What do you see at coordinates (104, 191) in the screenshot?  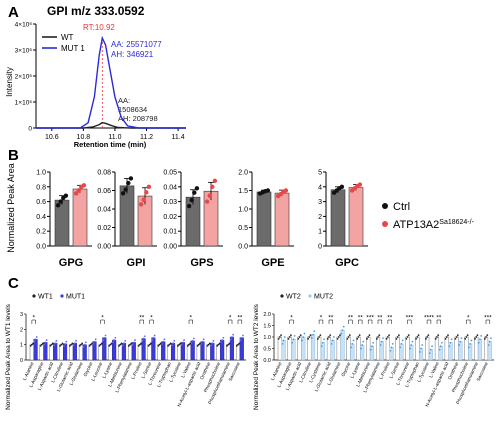 I see `panel-b-y-tick-label: 0.06` at bounding box center [104, 191].